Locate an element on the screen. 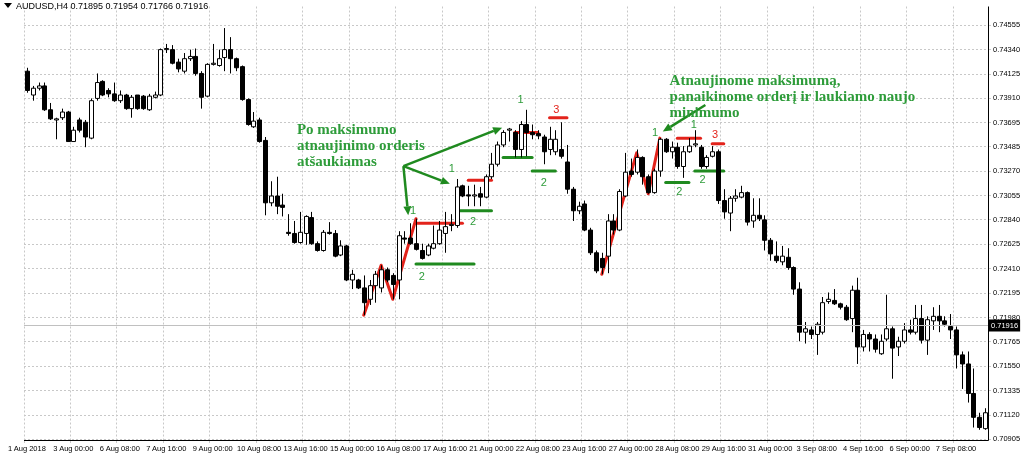 The height and width of the screenshot is (458, 1024). annotation: Po maksimumo atnaujinimo orderis atšaukiamas is located at coordinates (361, 144).